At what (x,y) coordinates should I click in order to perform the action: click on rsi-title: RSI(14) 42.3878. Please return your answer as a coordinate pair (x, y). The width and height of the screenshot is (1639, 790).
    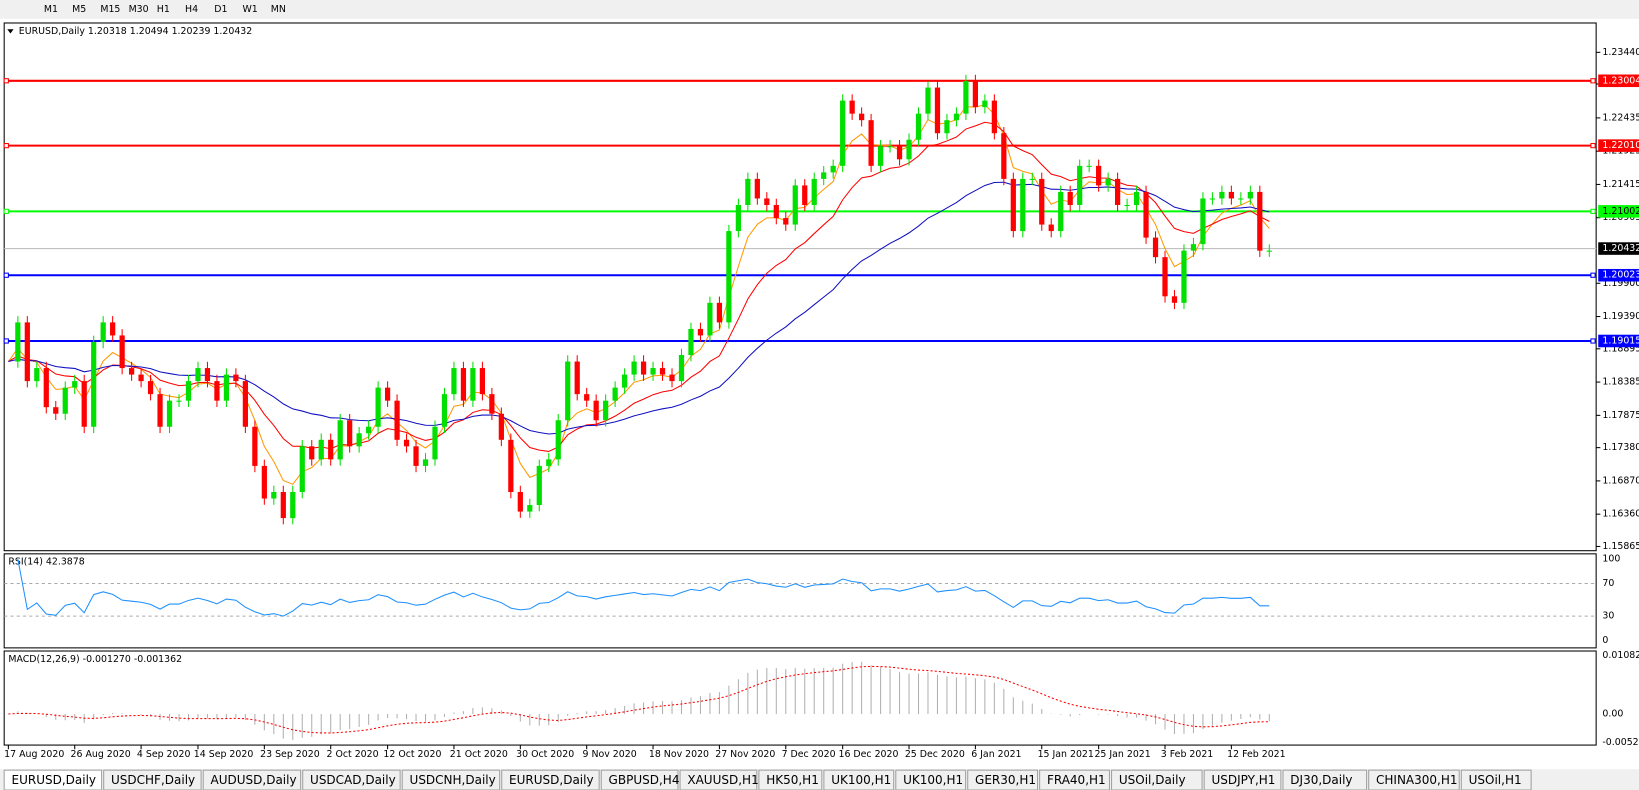
    Looking at the image, I should click on (46, 562).